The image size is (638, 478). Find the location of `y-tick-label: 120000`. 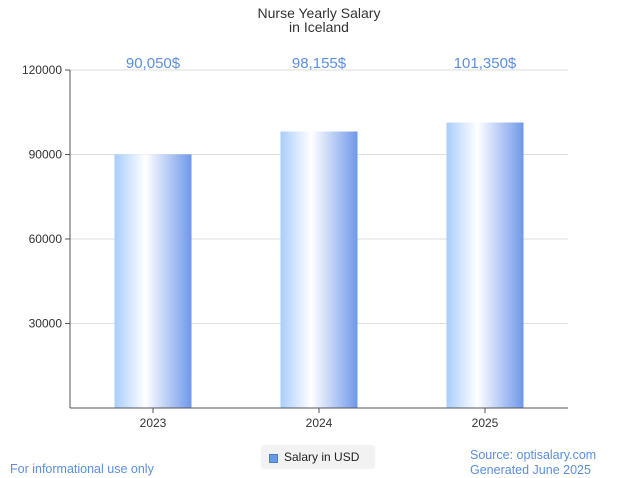

y-tick-label: 120000 is located at coordinates (42, 70).